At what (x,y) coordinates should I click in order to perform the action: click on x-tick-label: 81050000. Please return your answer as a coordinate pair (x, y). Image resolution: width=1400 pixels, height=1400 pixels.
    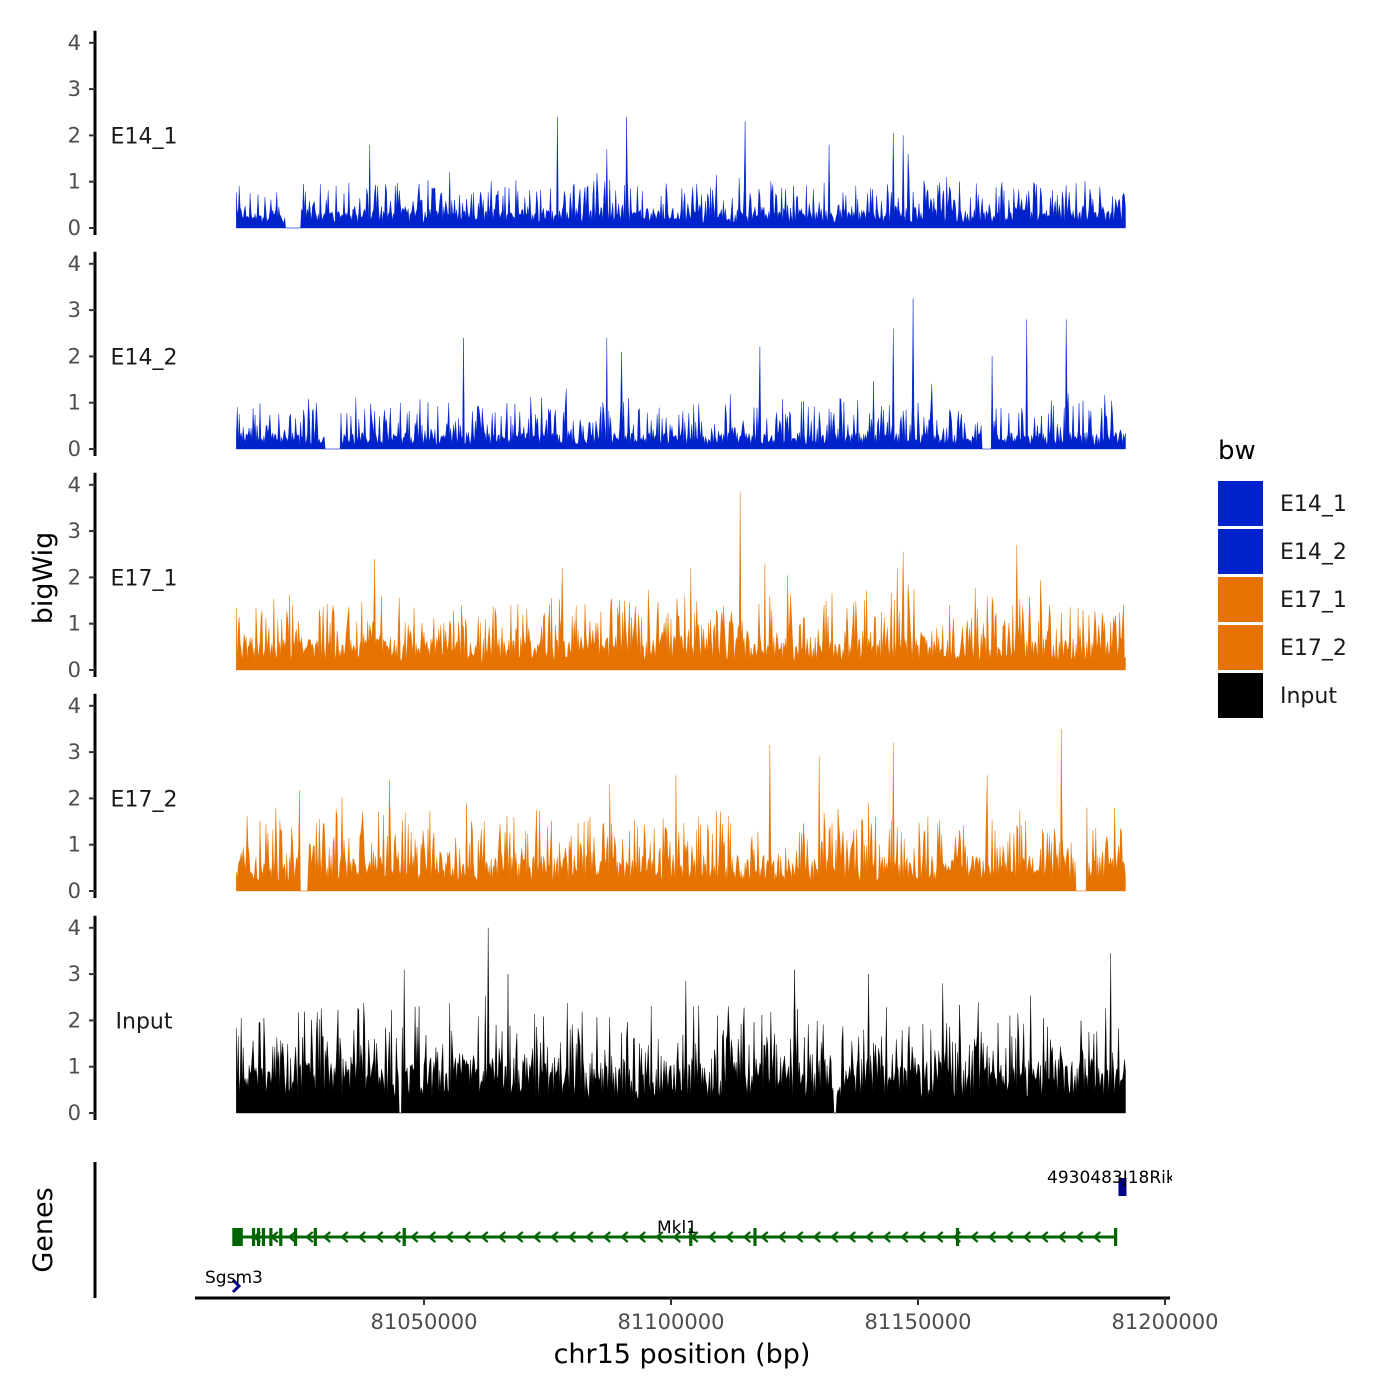
    Looking at the image, I should click on (424, 1322).